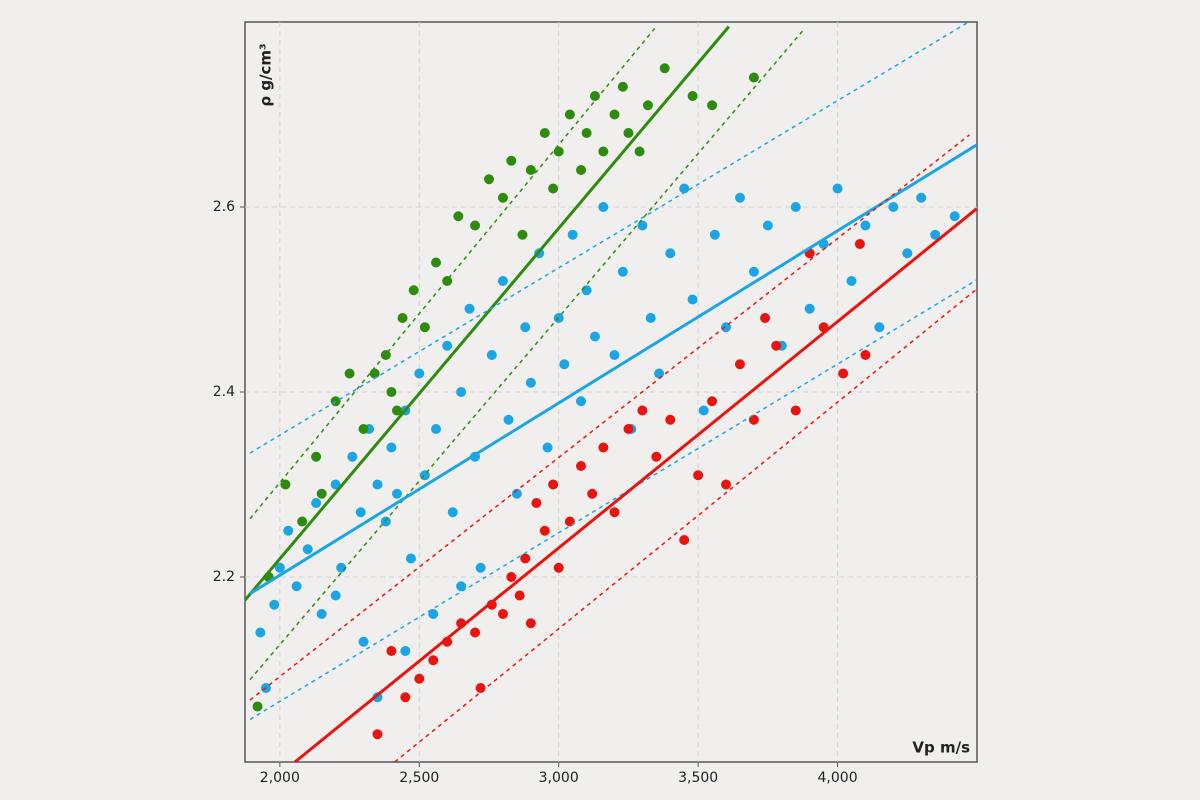 This screenshot has width=1200, height=800. What do you see at coordinates (698, 778) in the screenshot?
I see `x-tick-label: 3,500` at bounding box center [698, 778].